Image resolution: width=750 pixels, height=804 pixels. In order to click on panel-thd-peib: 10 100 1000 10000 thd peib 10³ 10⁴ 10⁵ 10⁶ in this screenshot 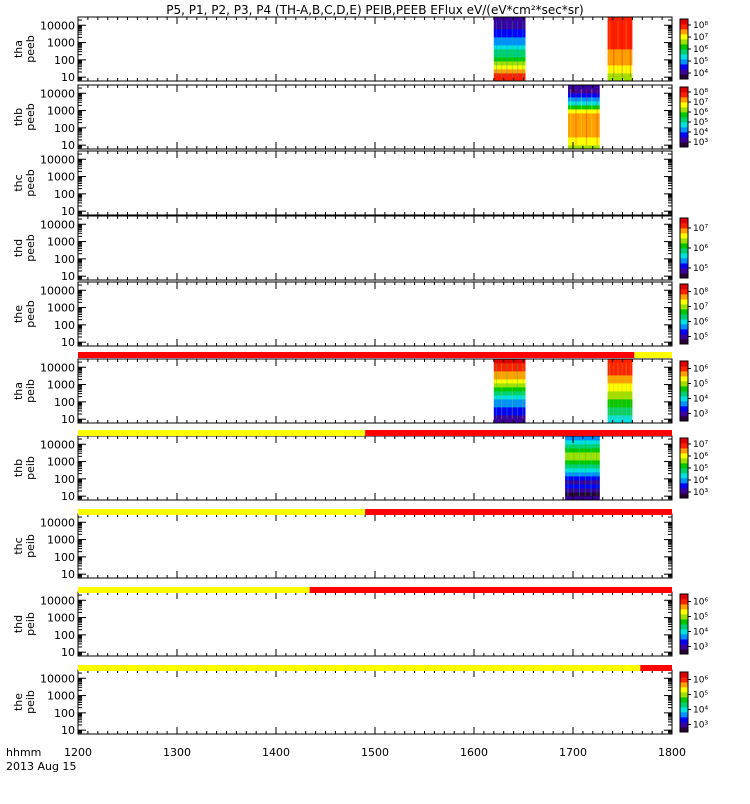, I will do `click(360, 625)`.